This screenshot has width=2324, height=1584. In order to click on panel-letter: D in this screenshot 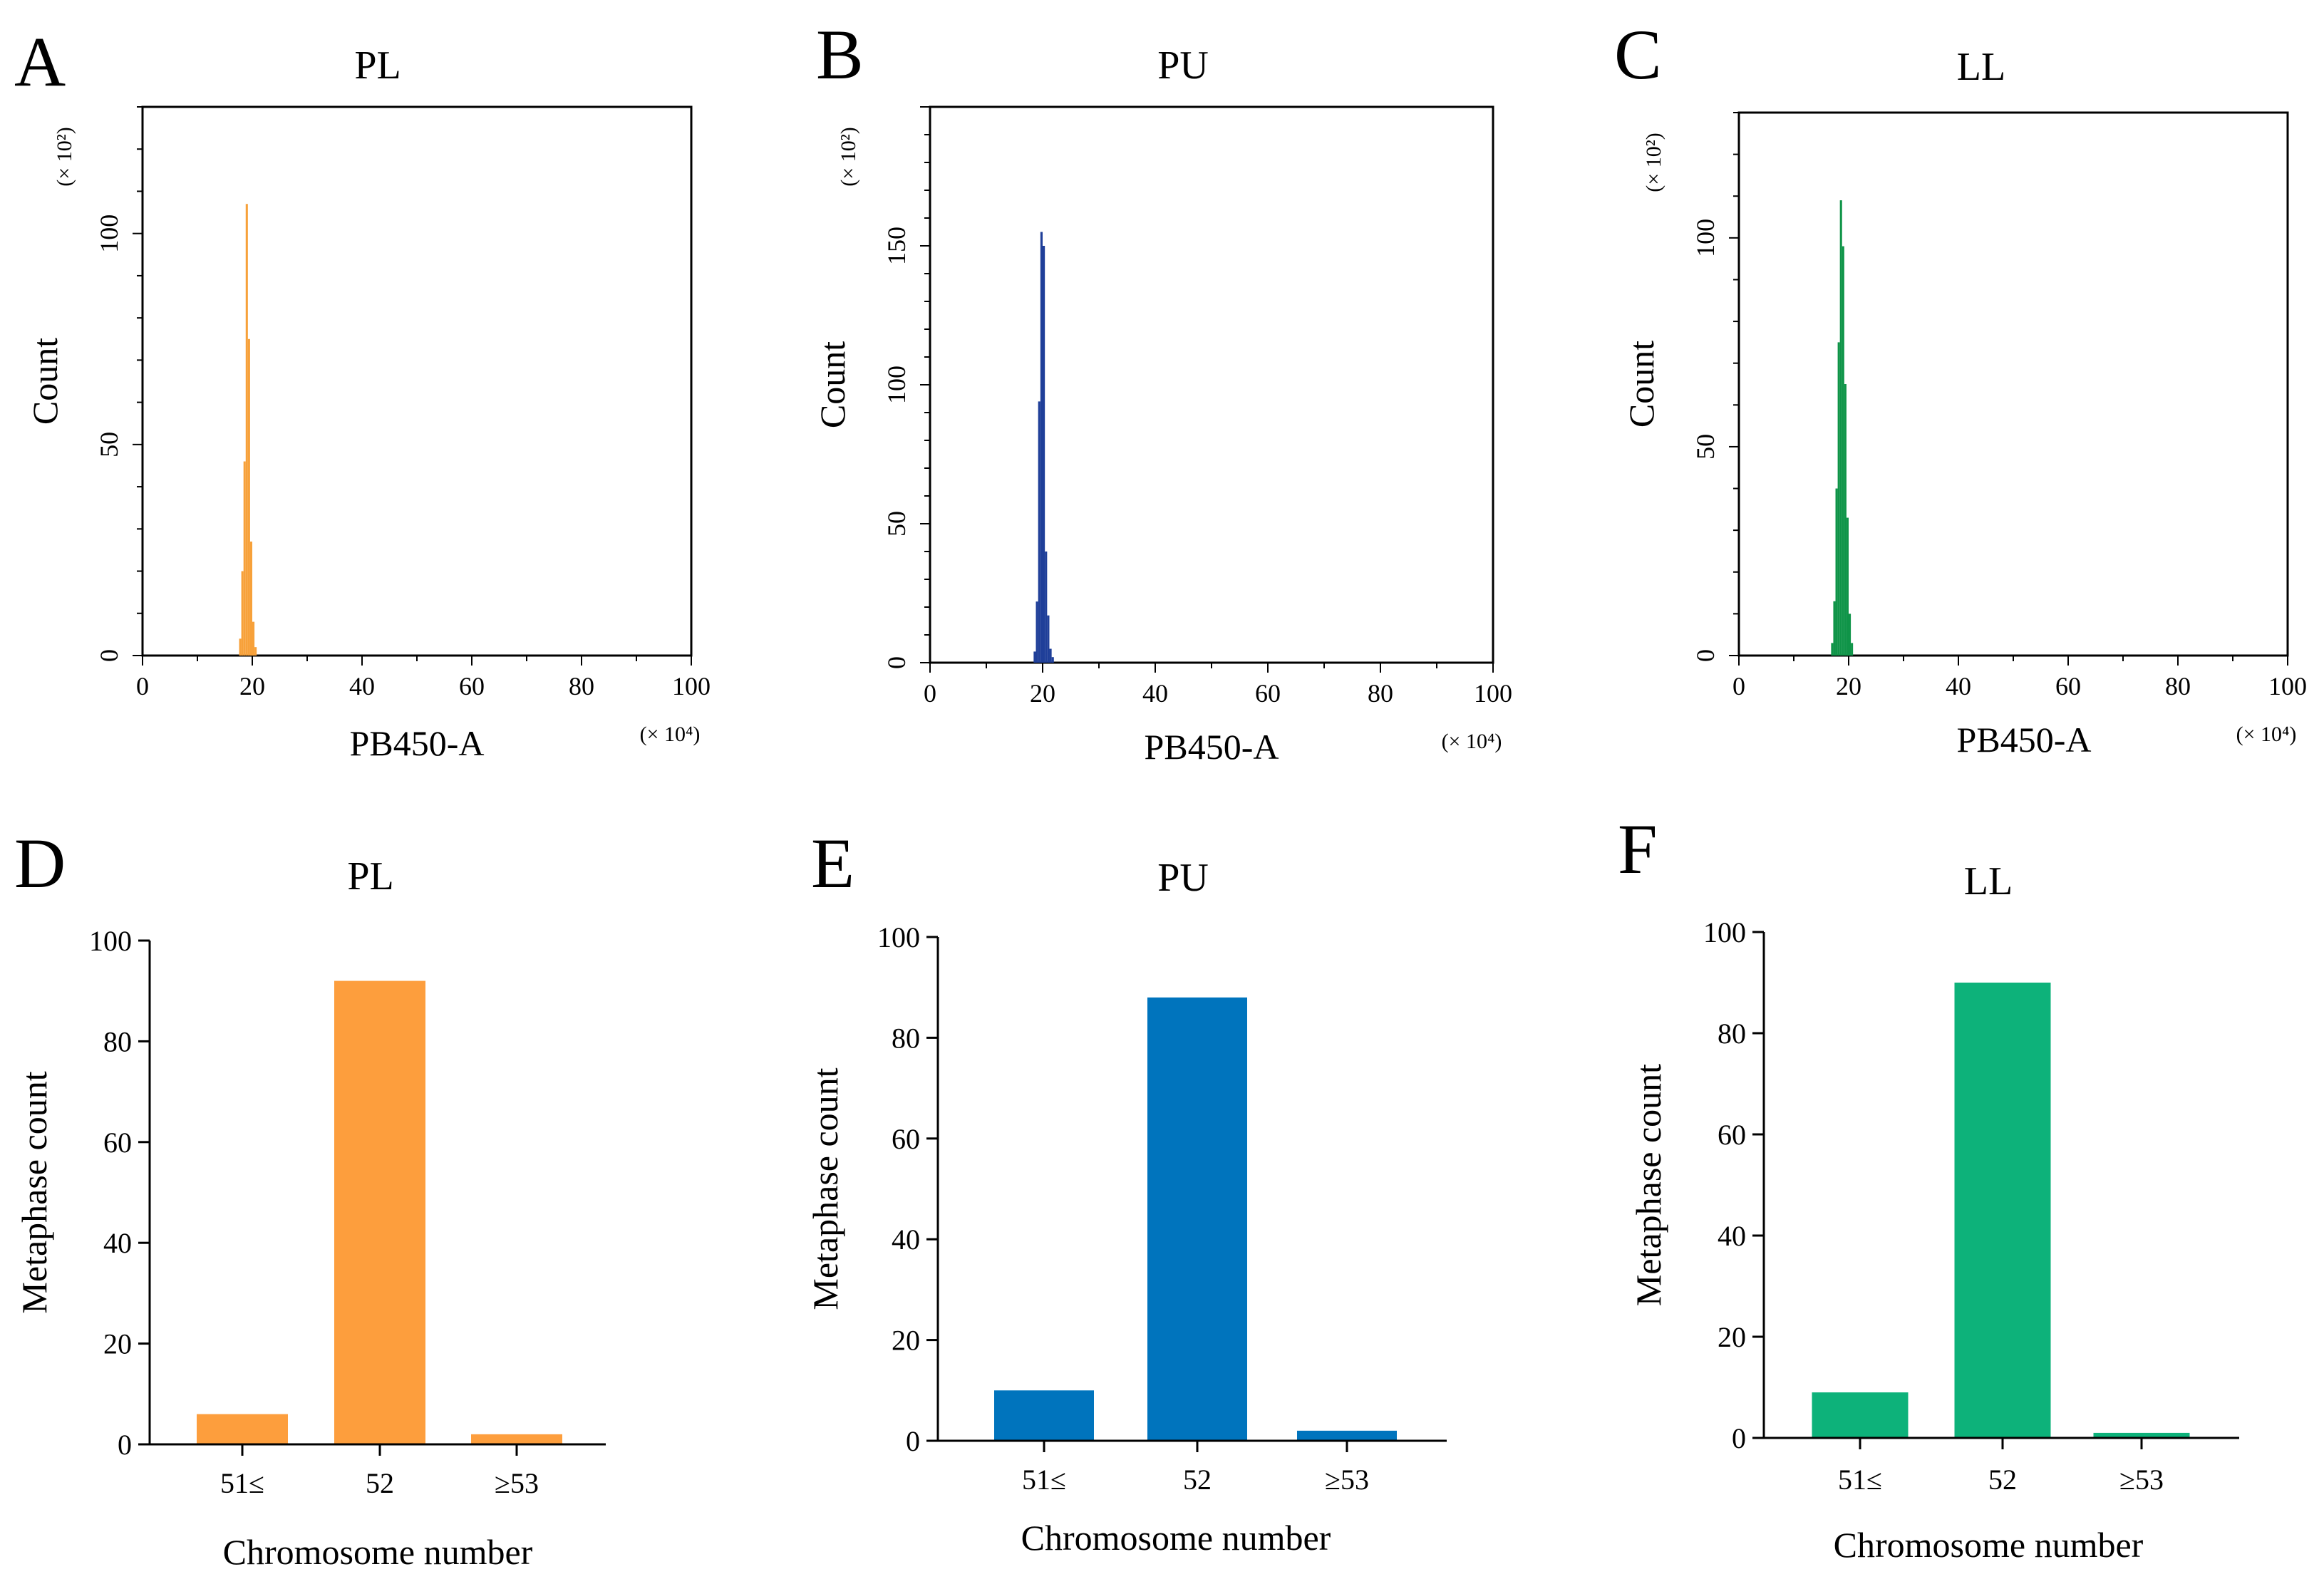, I will do `click(40, 863)`.